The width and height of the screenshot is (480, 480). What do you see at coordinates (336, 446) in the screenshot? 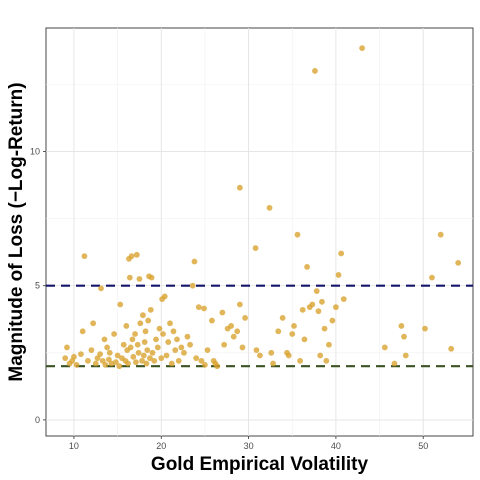
I see `x-tick-label: 40` at bounding box center [336, 446].